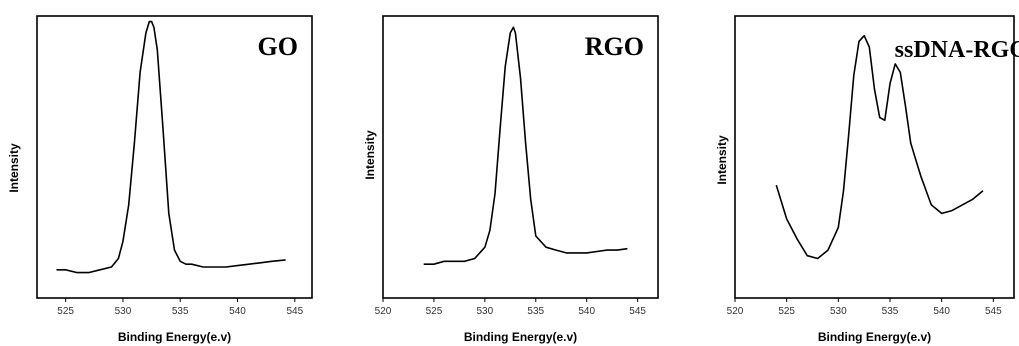 This screenshot has width=1019, height=346. Describe the element at coordinates (614, 46) in the screenshot. I see `panel-title: RGO` at that location.